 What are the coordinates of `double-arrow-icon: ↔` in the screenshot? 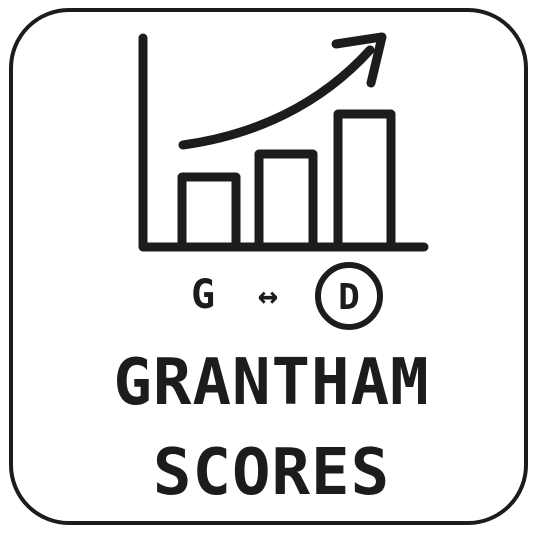 It's located at (268, 296).